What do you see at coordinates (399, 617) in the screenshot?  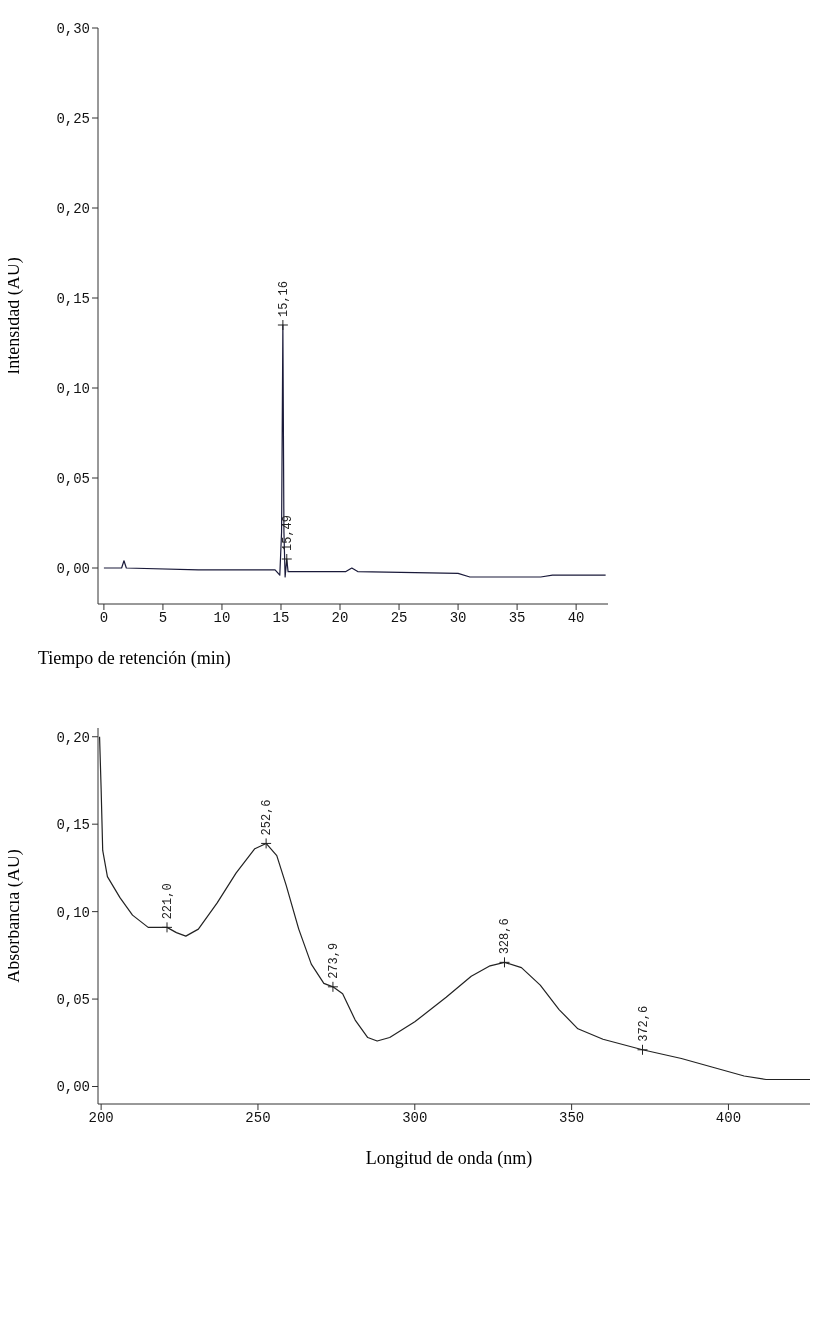 I see `x-tick-label: 25` at bounding box center [399, 617].